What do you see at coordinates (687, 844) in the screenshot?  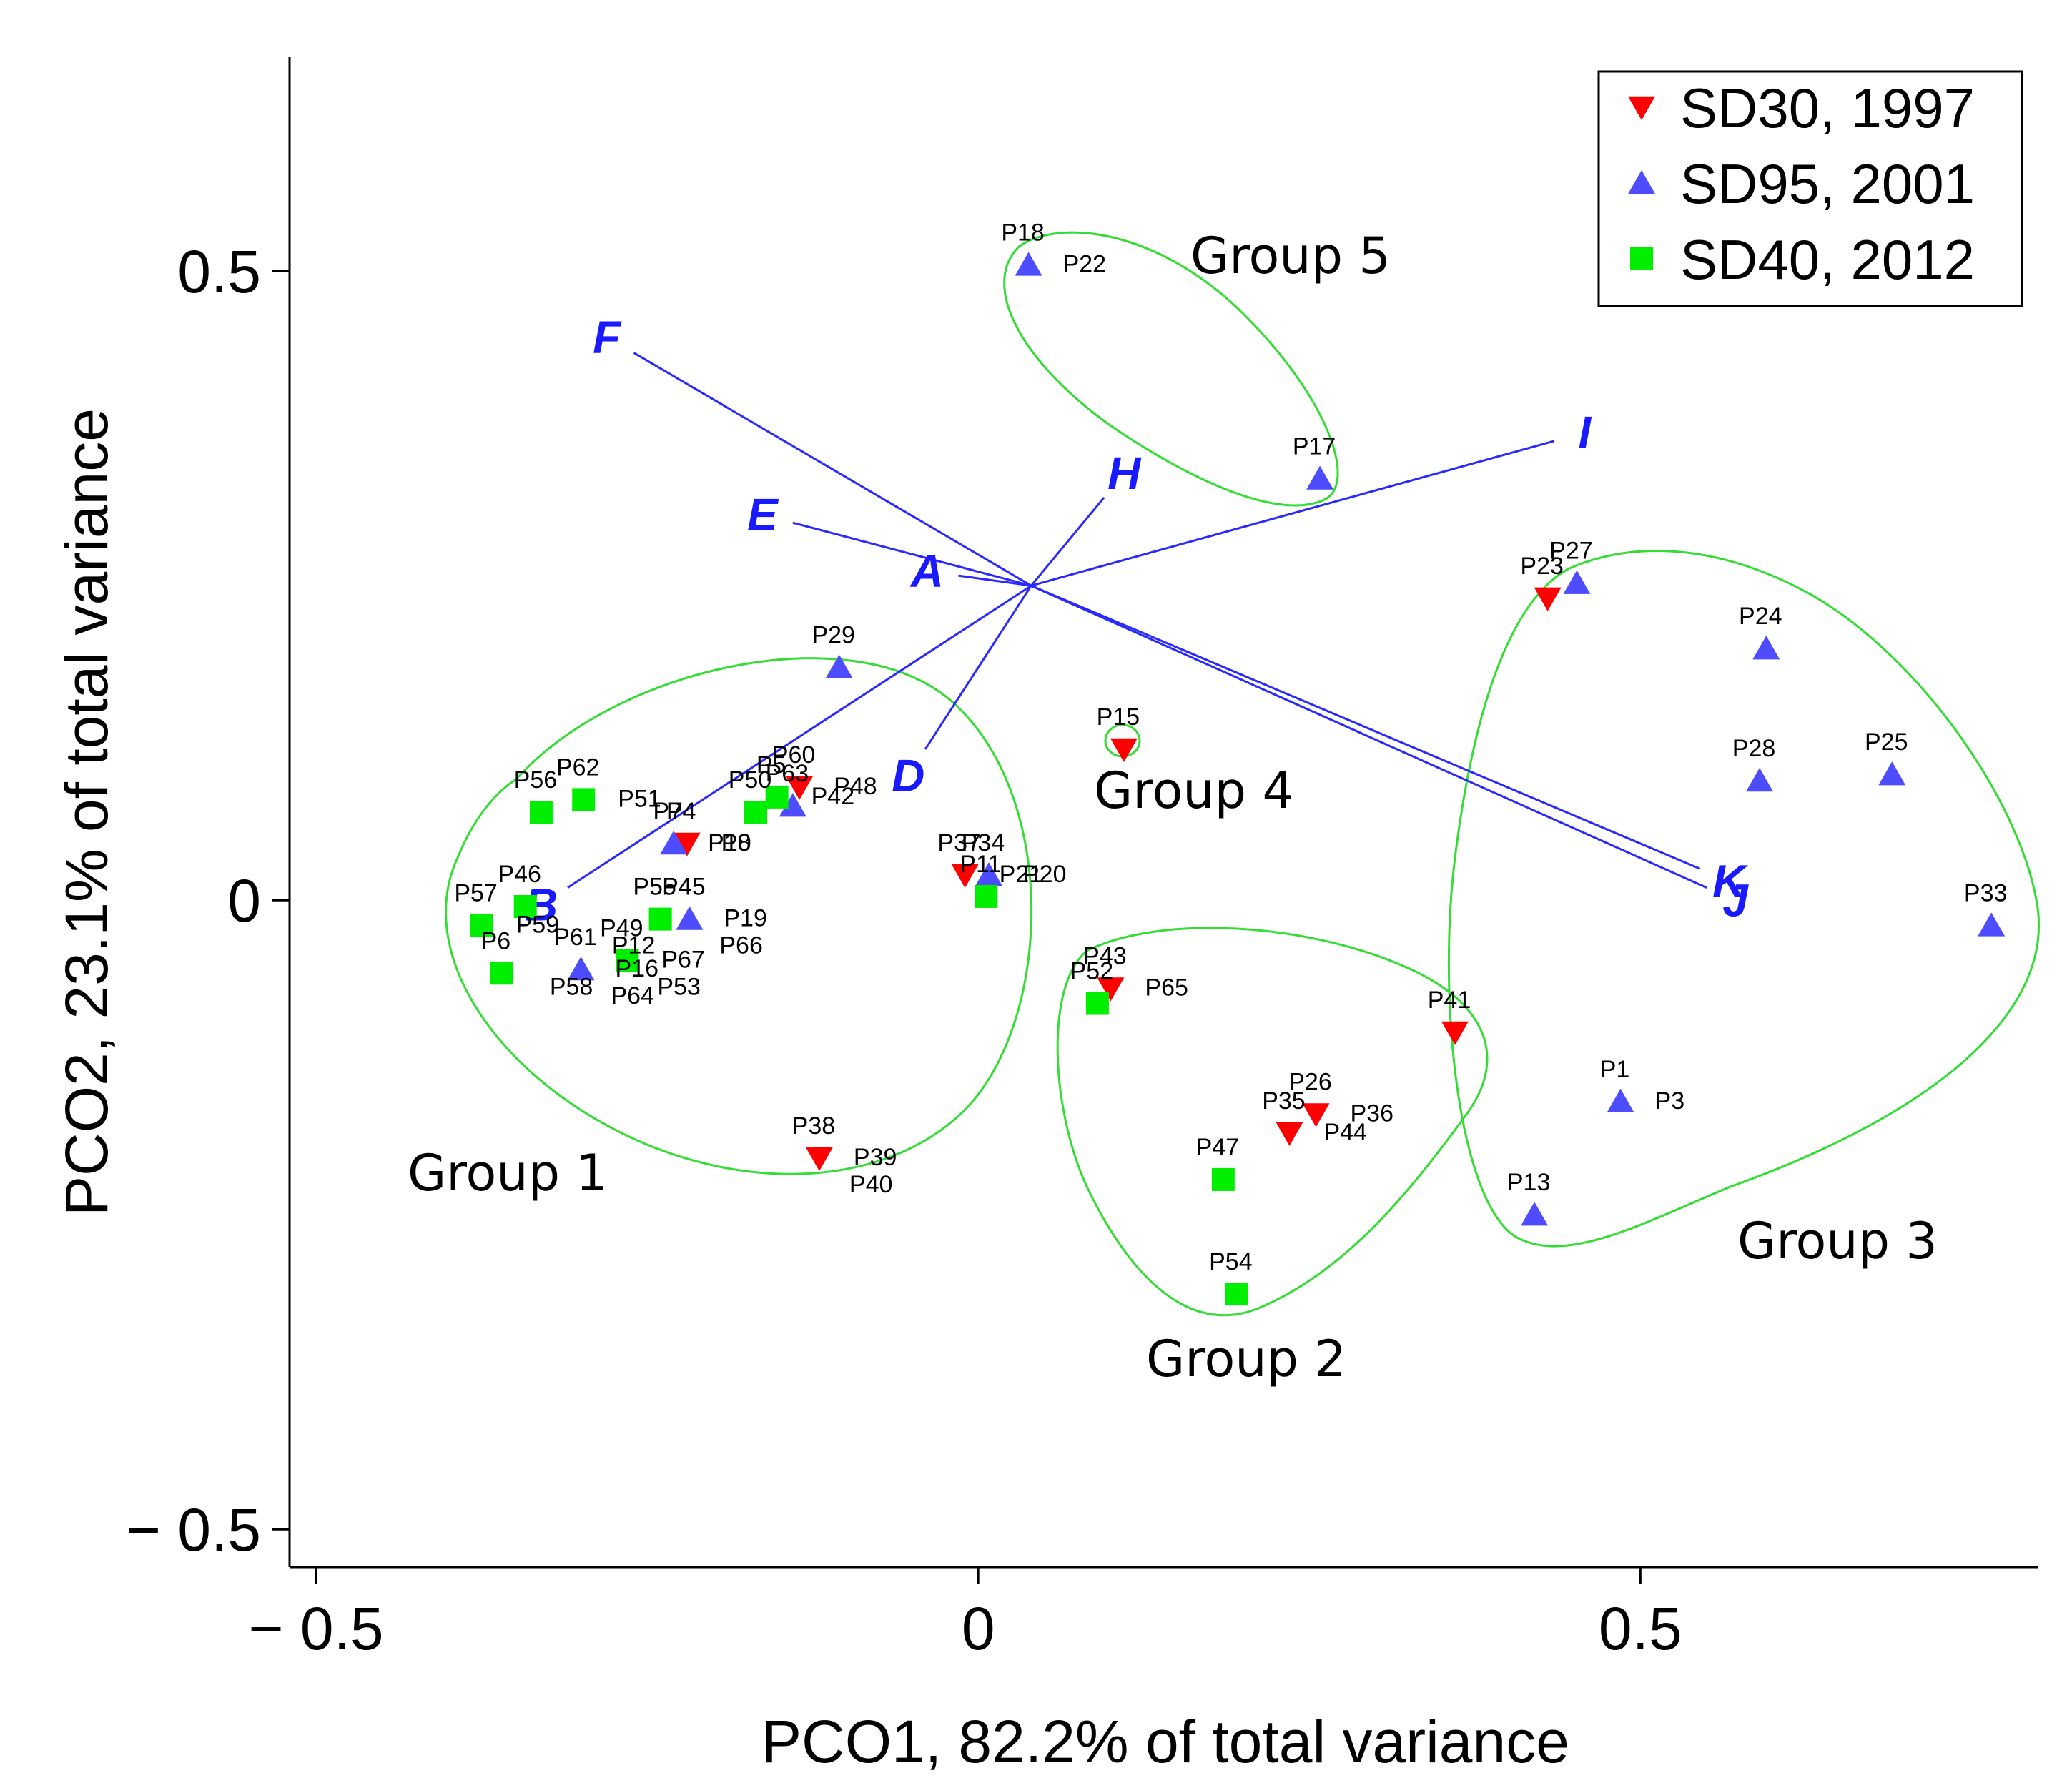 I see `point-p4` at bounding box center [687, 844].